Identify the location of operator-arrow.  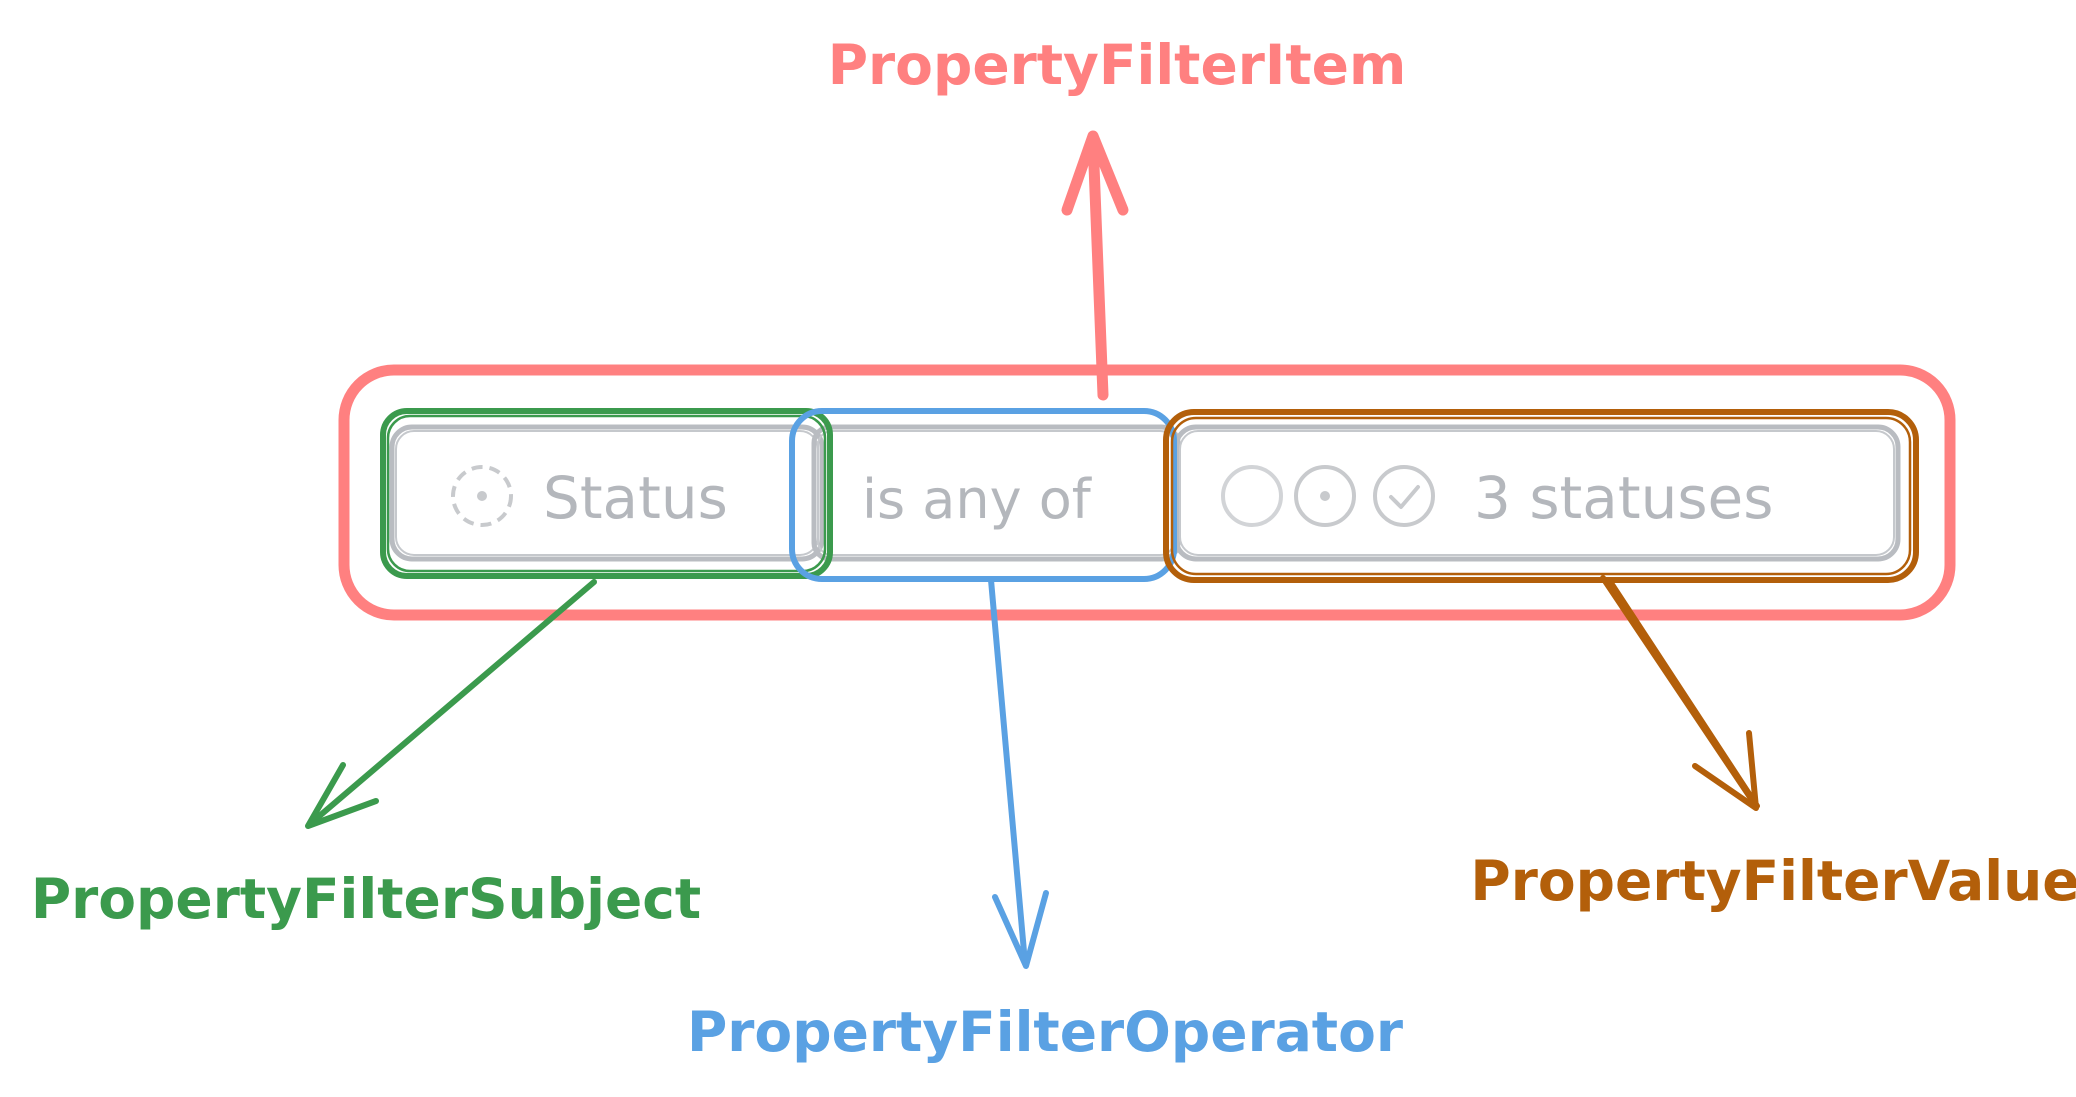
(1018, 773).